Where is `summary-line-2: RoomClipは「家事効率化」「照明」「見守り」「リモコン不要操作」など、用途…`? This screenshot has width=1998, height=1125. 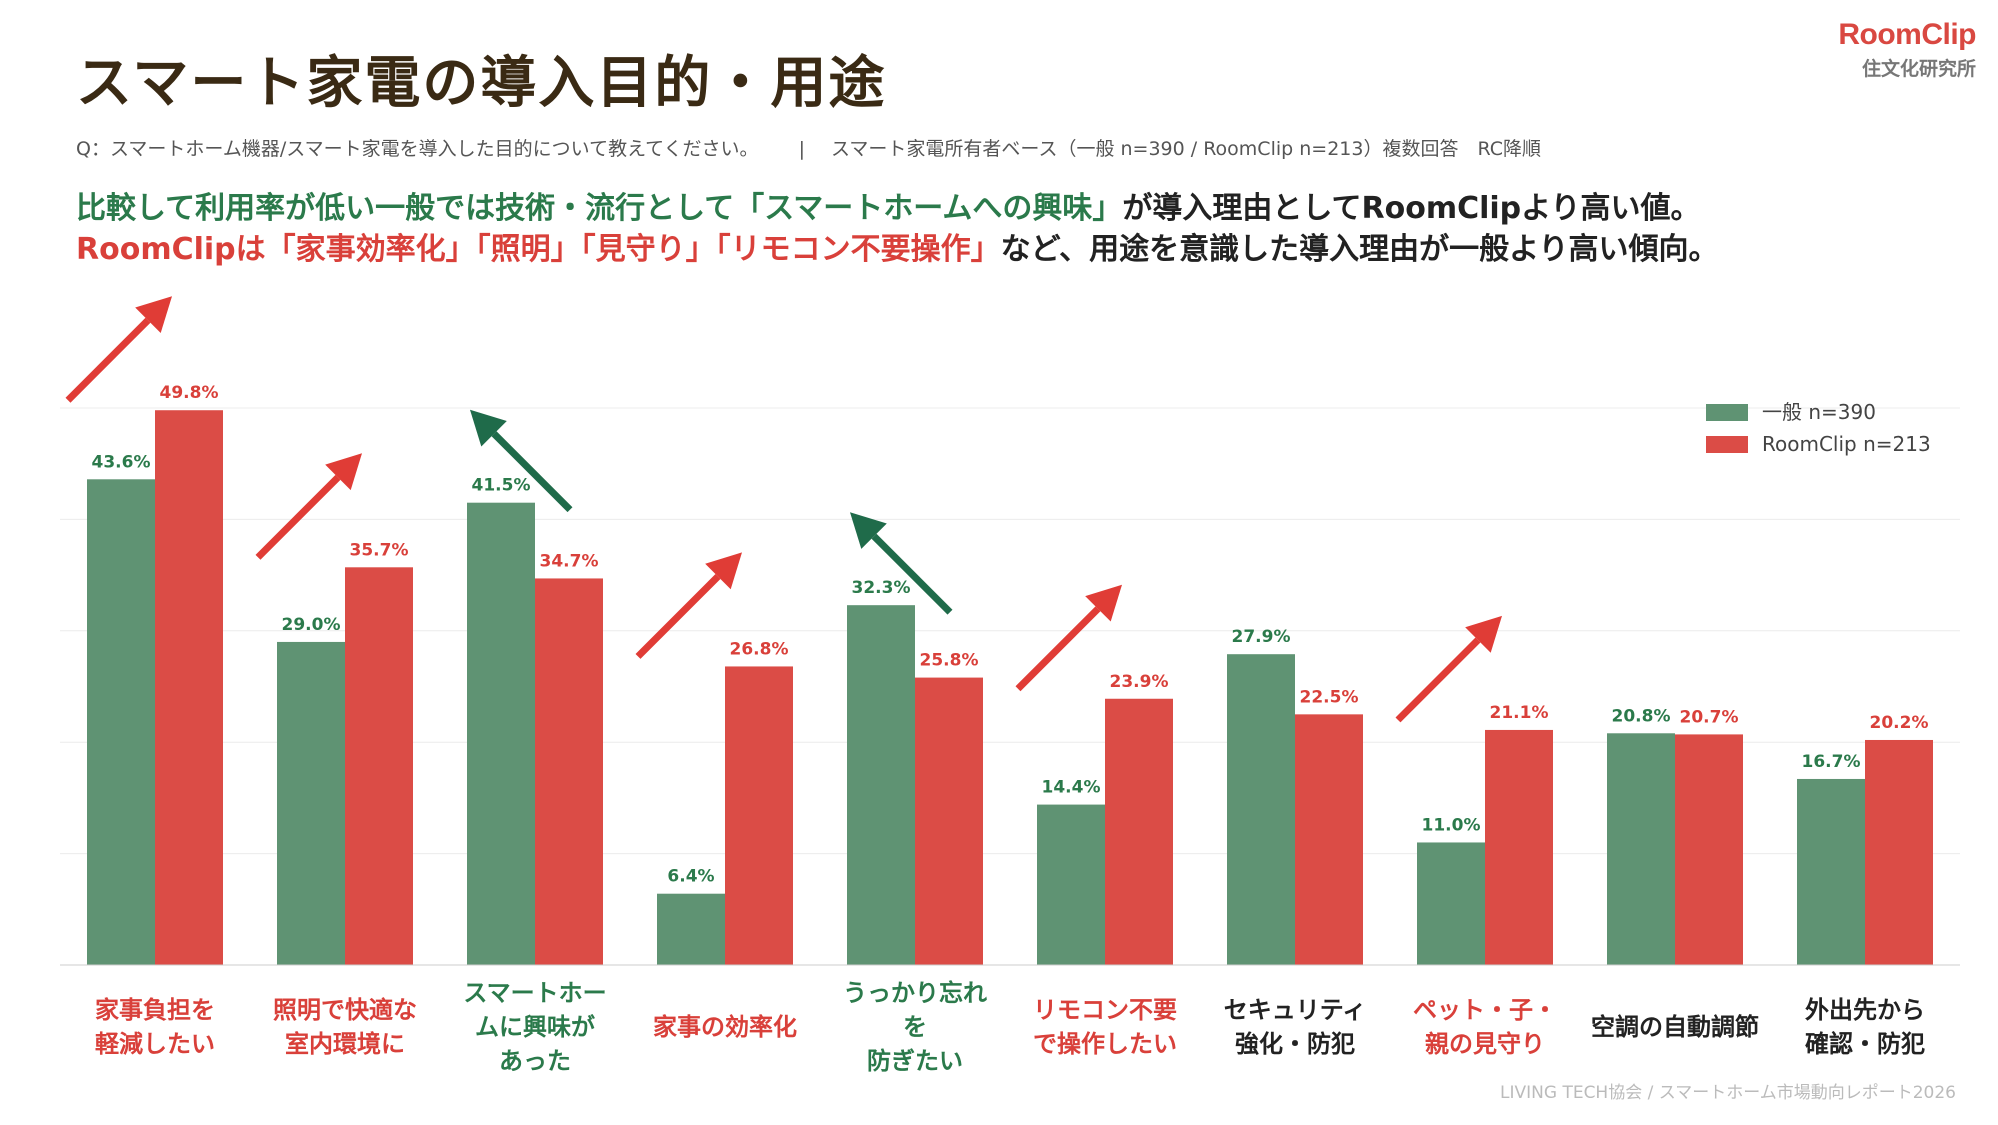 summary-line-2: RoomClipは「家事効率化」「照明」「見守り」「リモコン不要操作」など、用途… is located at coordinates (897, 246).